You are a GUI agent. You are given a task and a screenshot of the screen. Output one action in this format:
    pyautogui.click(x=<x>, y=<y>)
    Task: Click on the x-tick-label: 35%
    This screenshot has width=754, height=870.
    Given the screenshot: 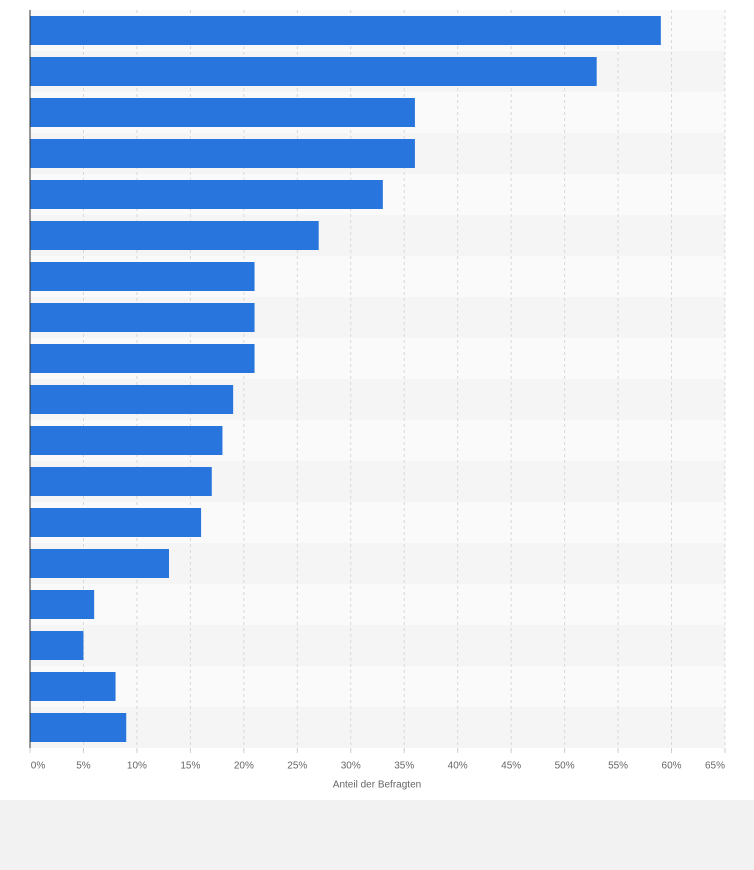 What is the action you would take?
    pyautogui.click(x=404, y=766)
    